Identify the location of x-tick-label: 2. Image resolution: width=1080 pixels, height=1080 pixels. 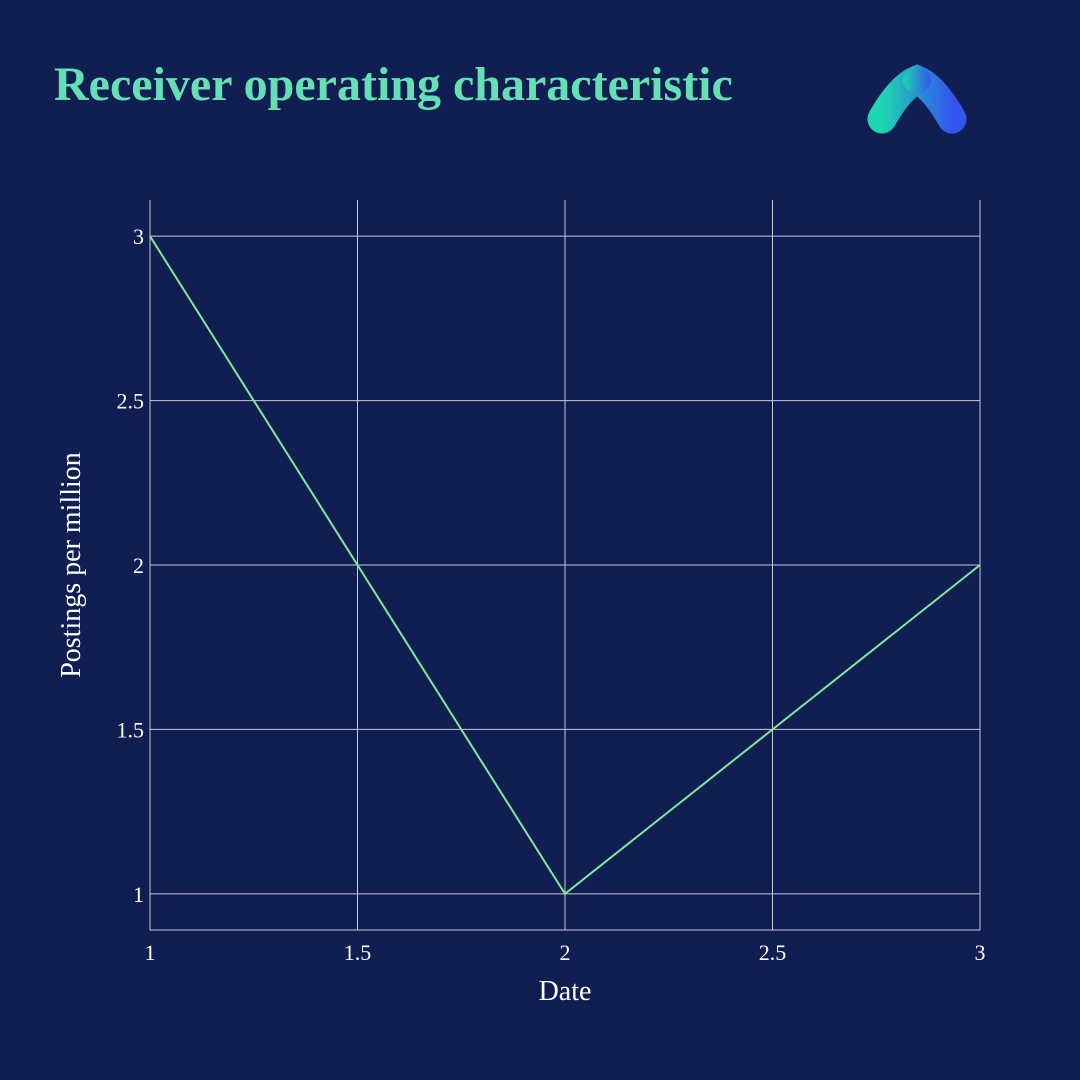
(565, 952).